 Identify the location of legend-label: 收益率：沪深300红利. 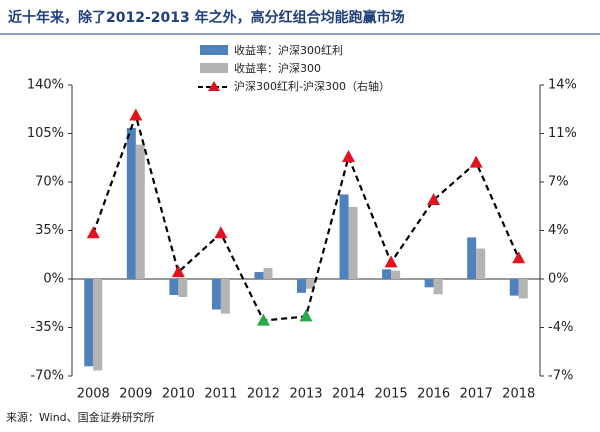
(288, 50).